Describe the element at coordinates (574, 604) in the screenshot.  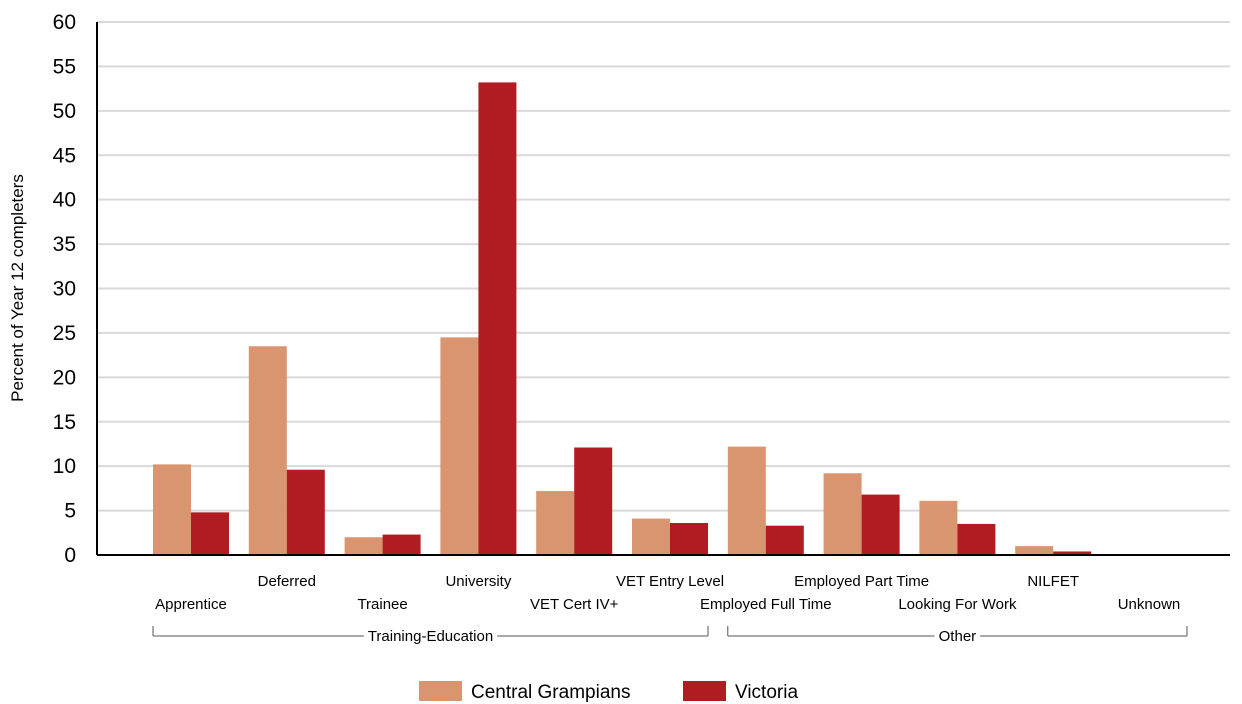
I see `x-category-label: VET Cert IV+` at that location.